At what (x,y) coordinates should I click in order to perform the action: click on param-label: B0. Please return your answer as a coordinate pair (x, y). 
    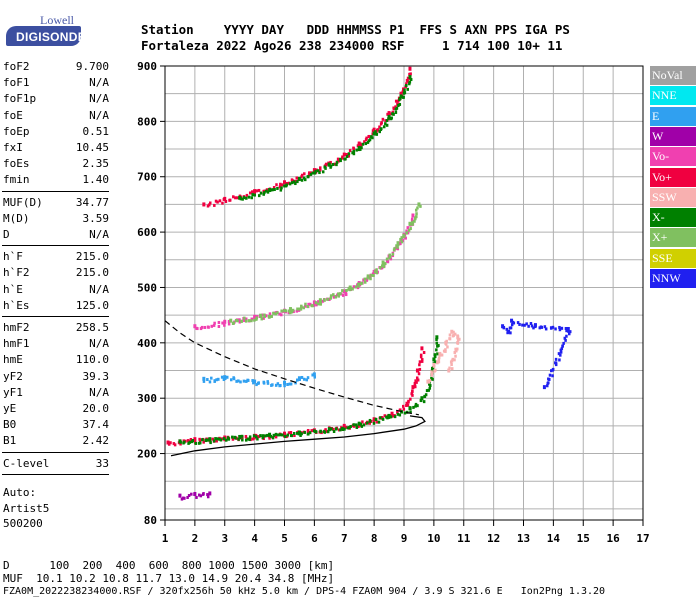
    Looking at the image, I should click on (10, 425).